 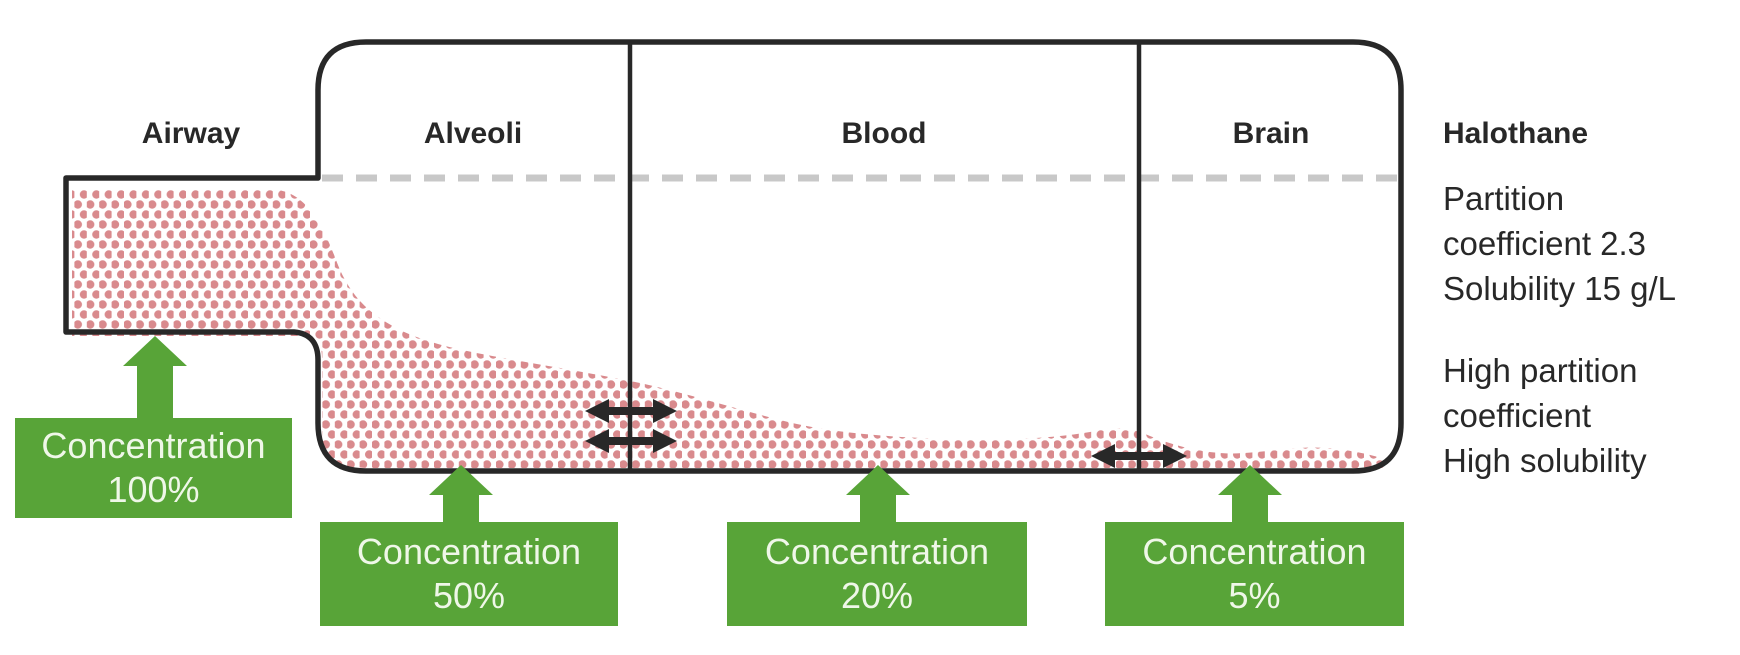 I want to click on compartment-label-brain: Brain, so click(x=1271, y=133).